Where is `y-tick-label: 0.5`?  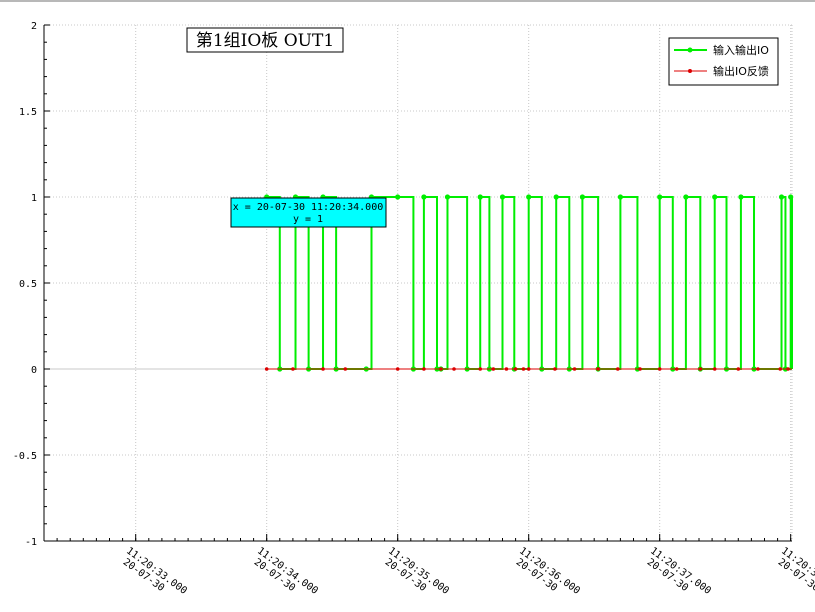
y-tick-label: 0.5 is located at coordinates (28, 284).